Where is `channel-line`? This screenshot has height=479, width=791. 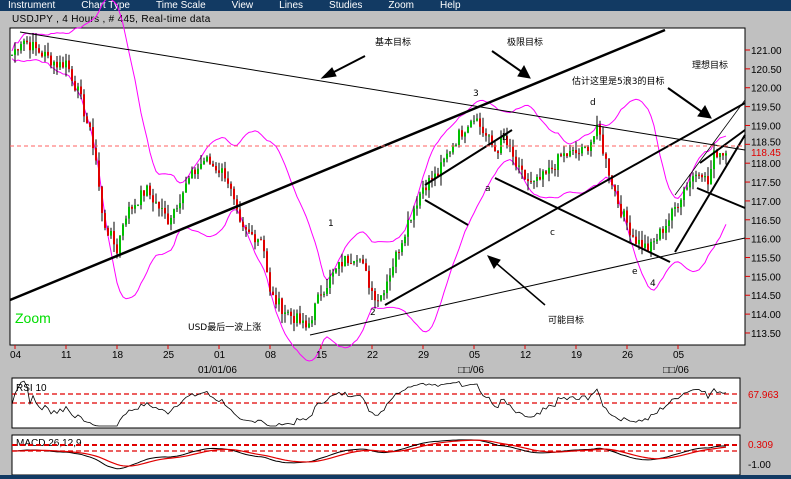 channel-line is located at coordinates (722, 146).